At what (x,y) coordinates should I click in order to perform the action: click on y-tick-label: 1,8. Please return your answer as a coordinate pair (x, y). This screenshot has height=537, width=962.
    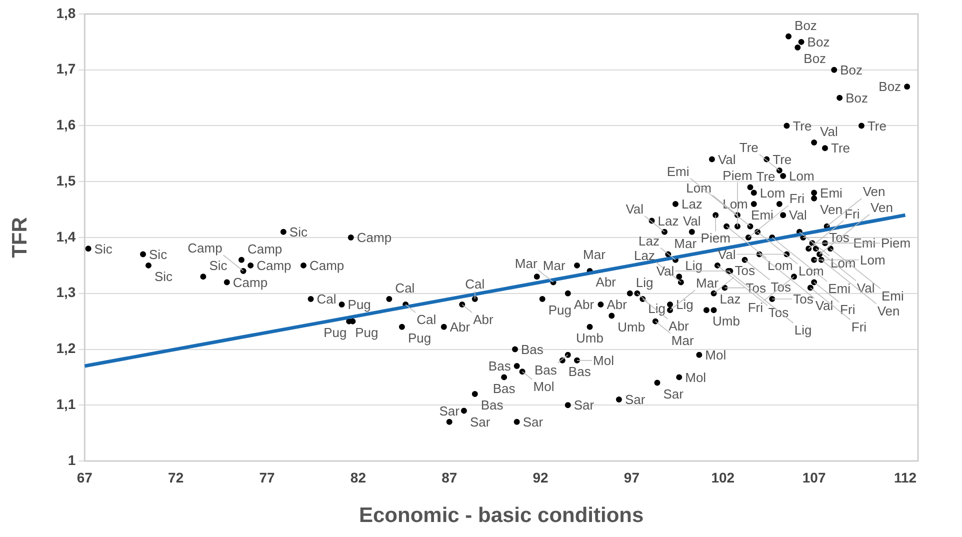
    Looking at the image, I should click on (66, 12).